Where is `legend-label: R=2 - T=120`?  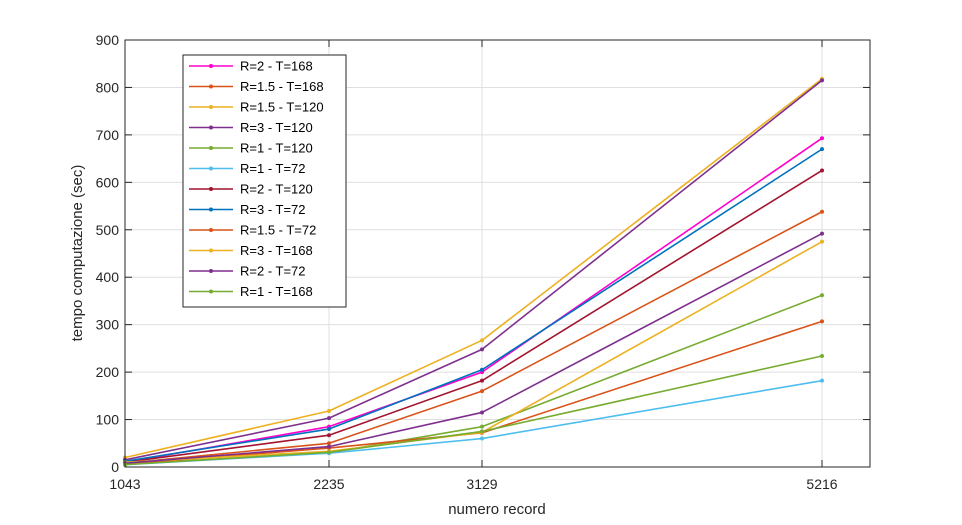
legend-label: R=2 - T=120 is located at coordinates (276, 189).